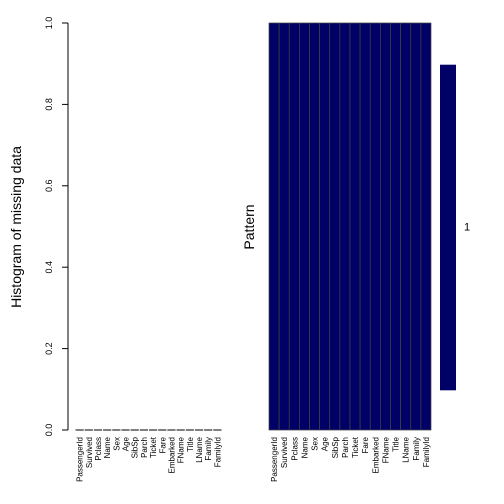 The image size is (504, 504). I want to click on pattern-x-label: Pclass, so click(294, 449).